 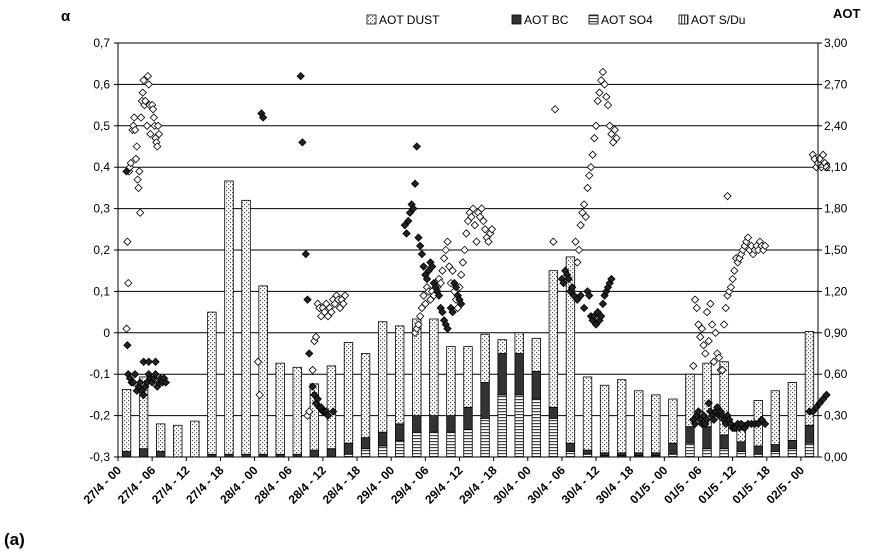 What do you see at coordinates (101, 43) in the screenshot?
I see `left-tick-label: 0,7` at bounding box center [101, 43].